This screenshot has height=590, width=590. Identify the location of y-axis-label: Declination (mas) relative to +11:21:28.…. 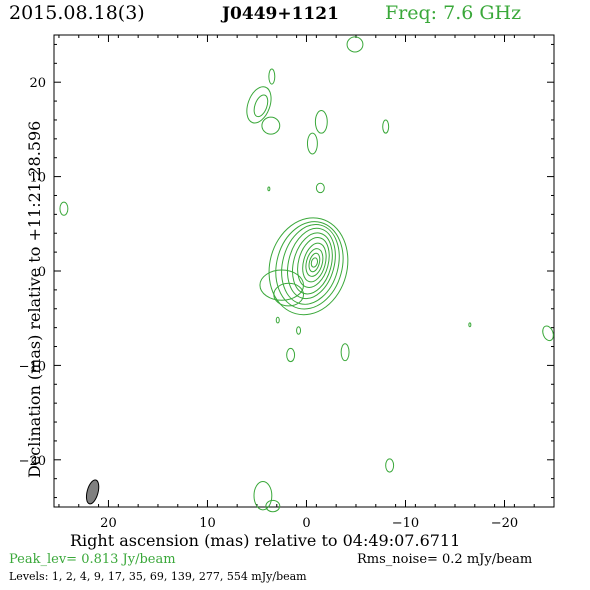
(34, 299).